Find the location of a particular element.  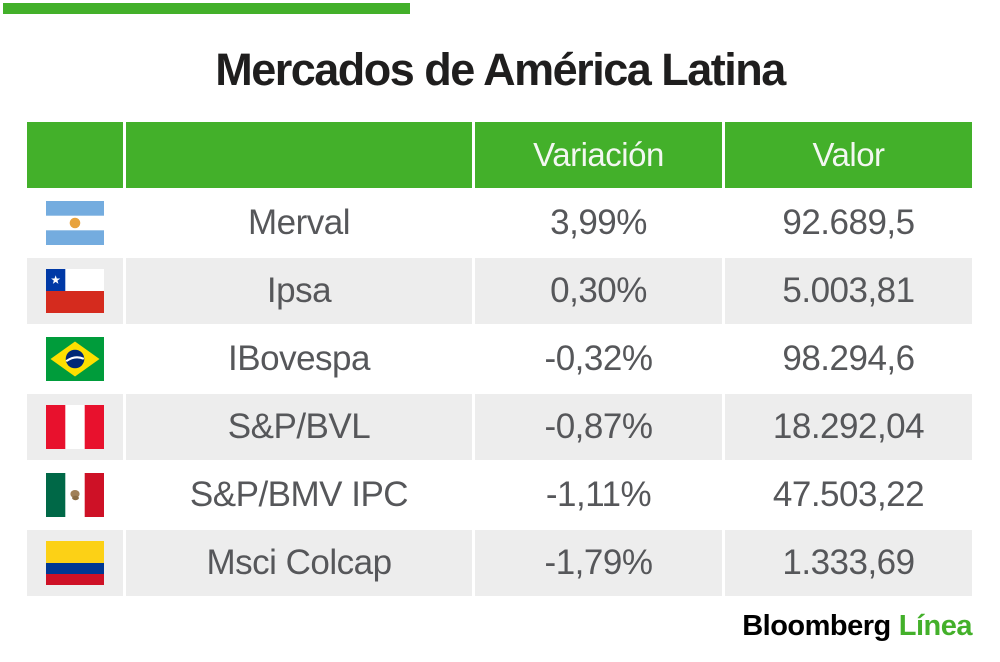

brazil-flag-icon is located at coordinates (75, 359).